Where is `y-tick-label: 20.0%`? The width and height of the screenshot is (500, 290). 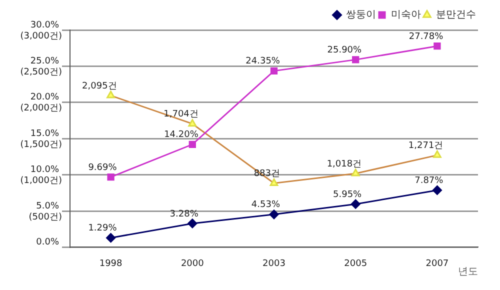
y-tick-label: 20.0% is located at coordinates (45, 97).